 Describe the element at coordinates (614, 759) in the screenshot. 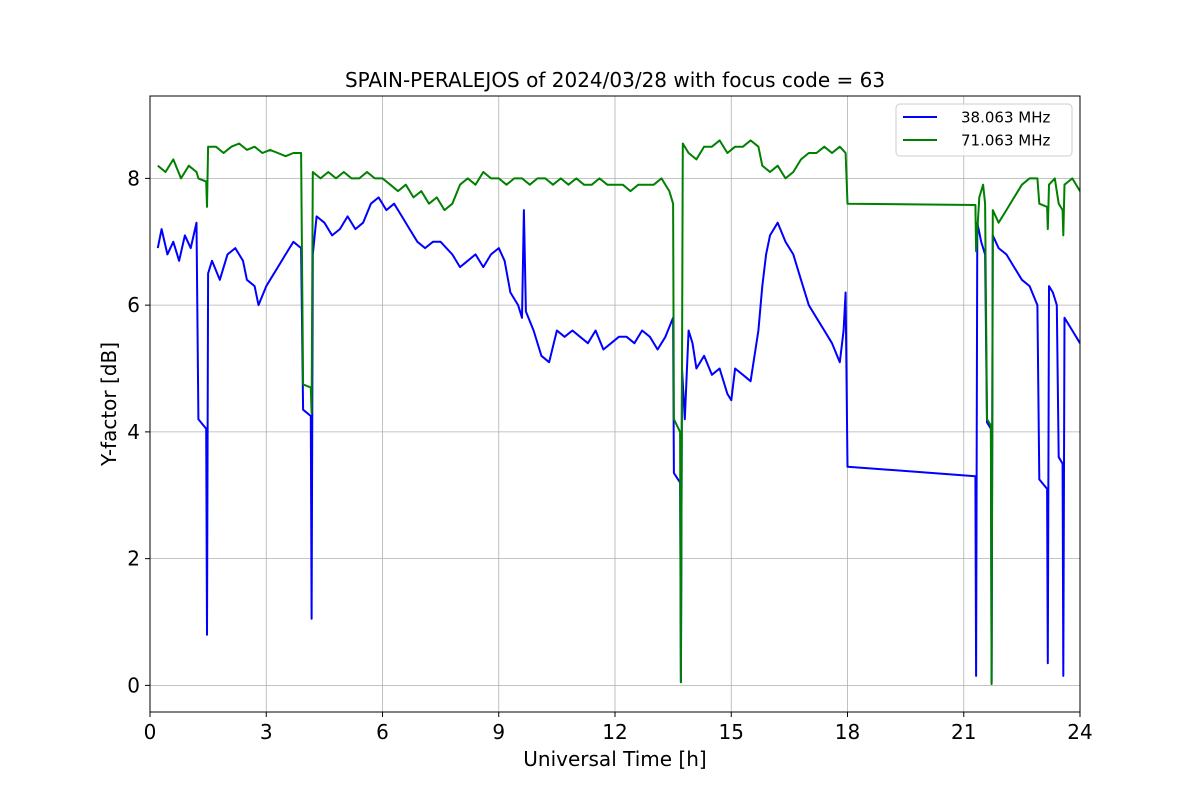

I see `x-axis-label: Universal Time [h]` at that location.